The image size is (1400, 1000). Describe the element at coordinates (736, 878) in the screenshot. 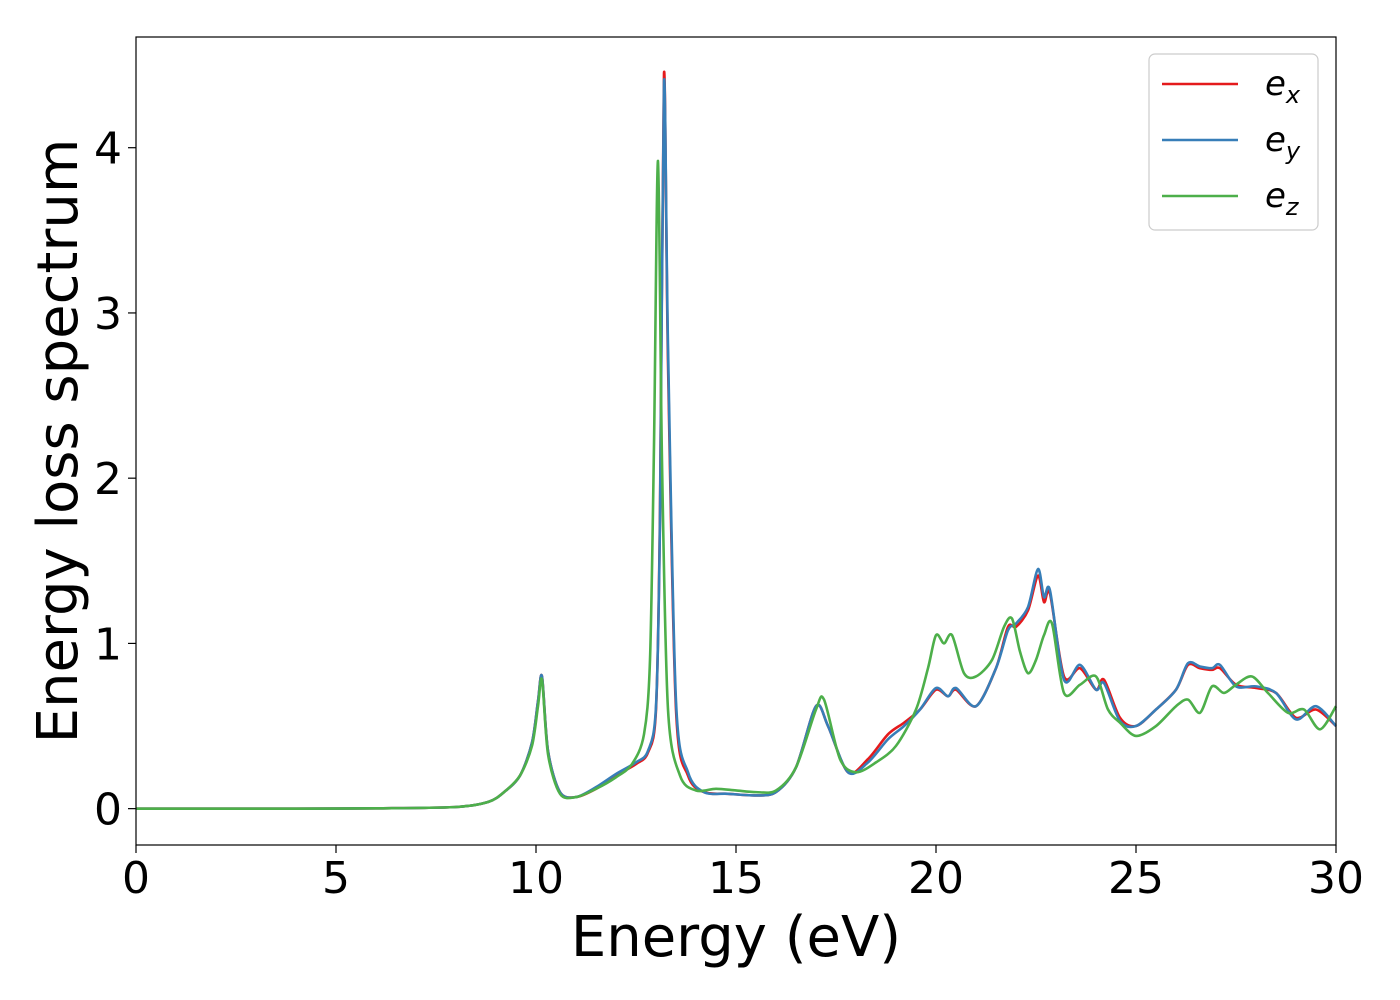

I see `x-tick-label: 15` at that location.